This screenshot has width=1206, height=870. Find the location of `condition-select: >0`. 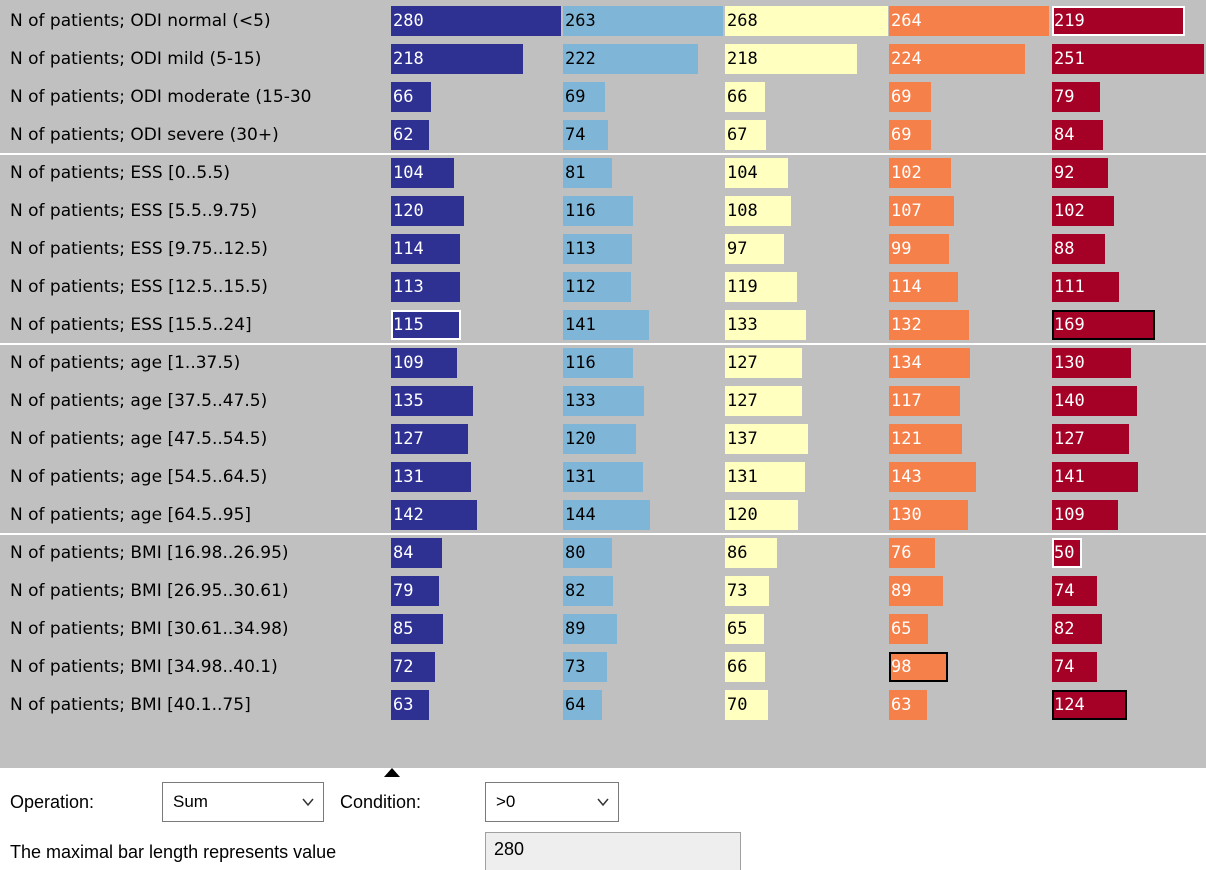

condition-select: >0 is located at coordinates (552, 802).